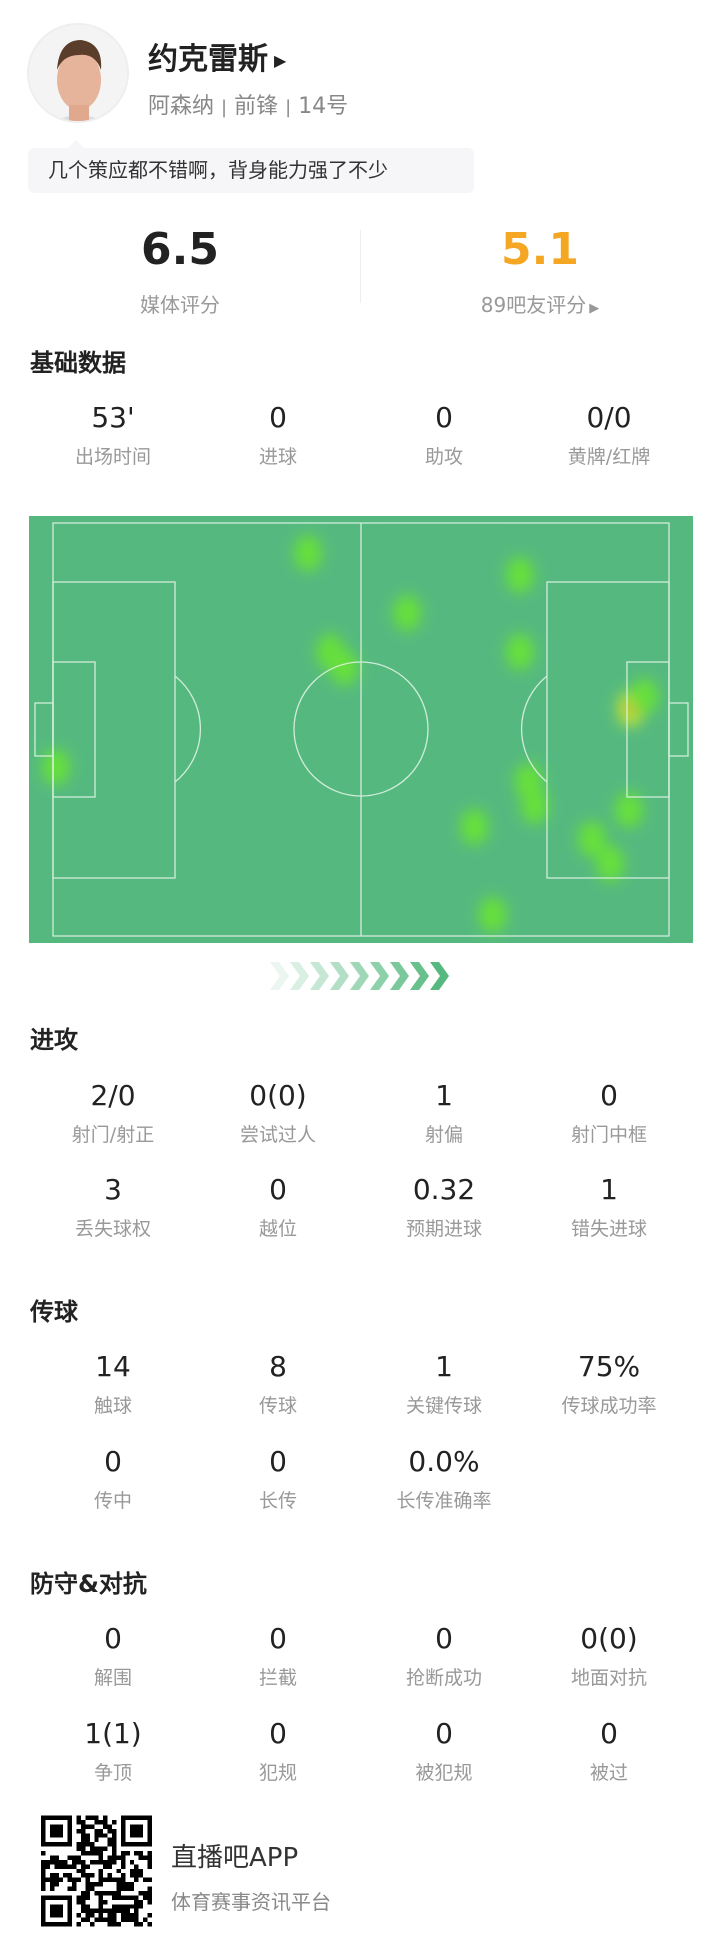 This screenshot has height=1952, width=720. Describe the element at coordinates (277, 457) in the screenshot. I see `stat-label: 进球` at that location.